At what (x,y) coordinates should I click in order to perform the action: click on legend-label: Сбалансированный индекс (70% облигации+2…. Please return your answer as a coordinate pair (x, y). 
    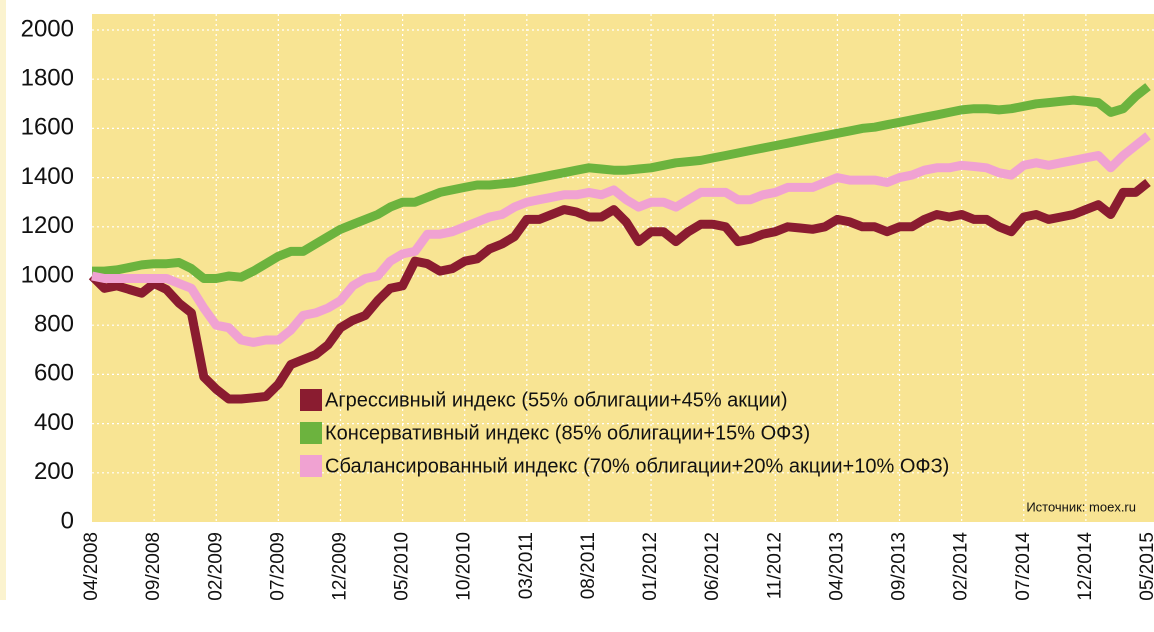
    Looking at the image, I should click on (637, 466).